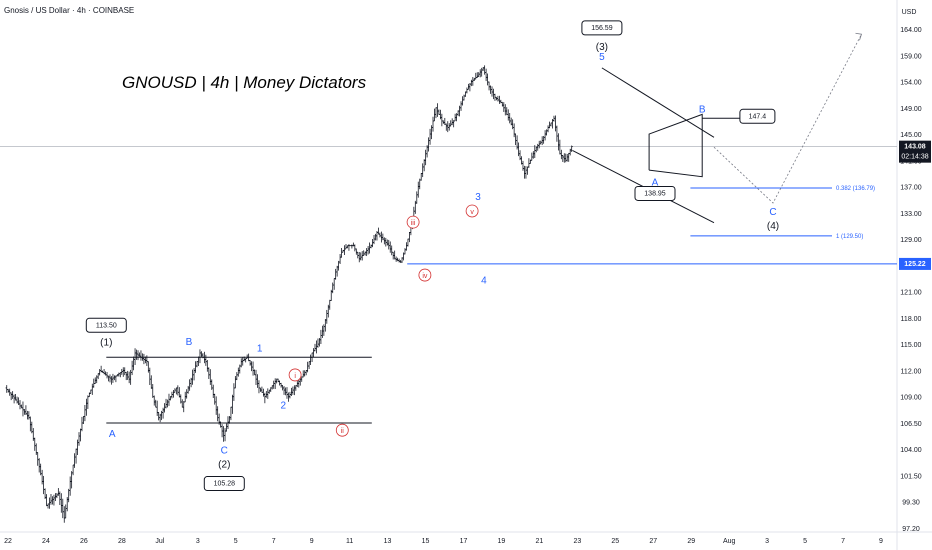  Describe the element at coordinates (914, 157) in the screenshot. I see `current-price-badge-text: 02:14:38` at that location.